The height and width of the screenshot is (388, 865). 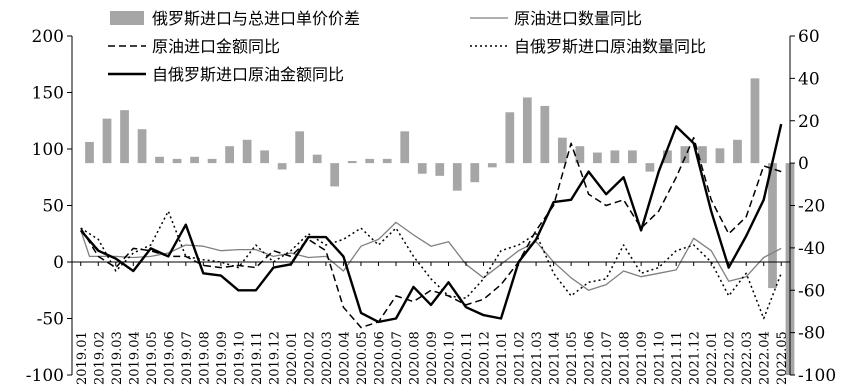 What do you see at coordinates (803, 164) in the screenshot?
I see `right-tick-label-5: 0` at bounding box center [803, 164].